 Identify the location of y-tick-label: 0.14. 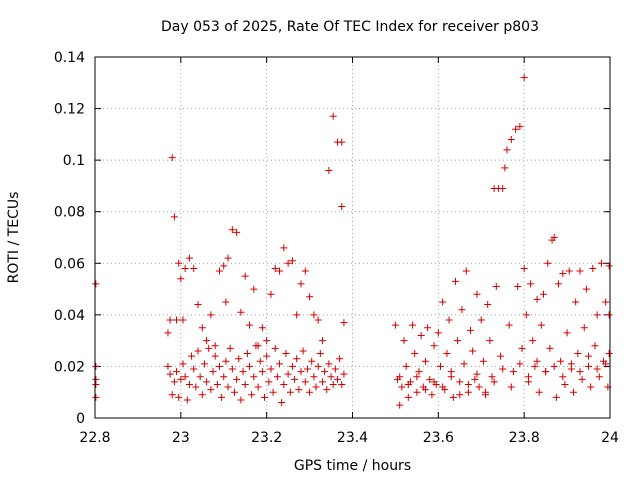
(69, 58).